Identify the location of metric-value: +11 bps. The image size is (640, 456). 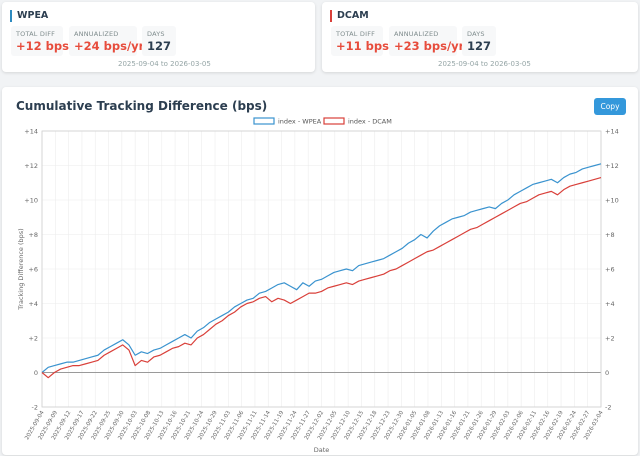
(362, 46).